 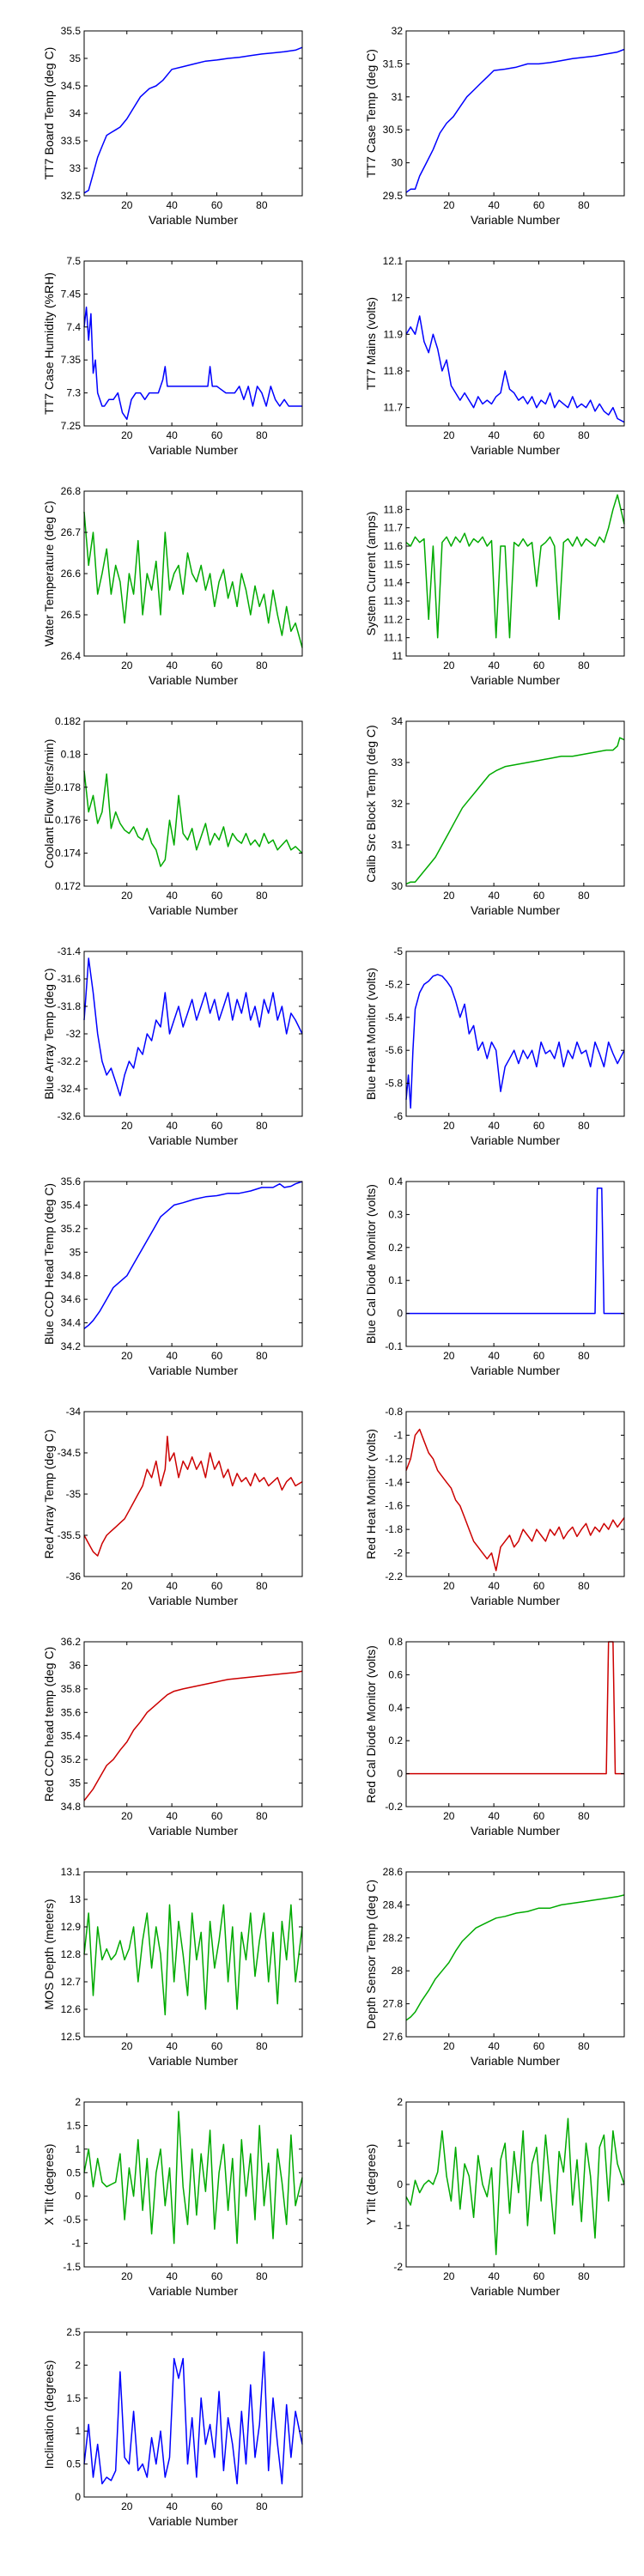 What do you see at coordinates (71, 2037) in the screenshot?
I see `y-tick-label: 12.5` at bounding box center [71, 2037].